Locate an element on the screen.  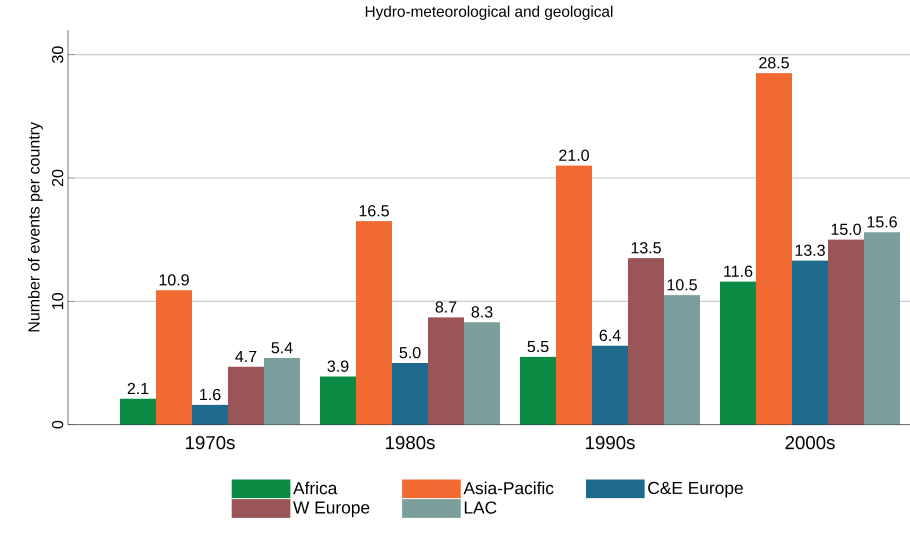
x-tick-label: 1980s is located at coordinates (410, 443).